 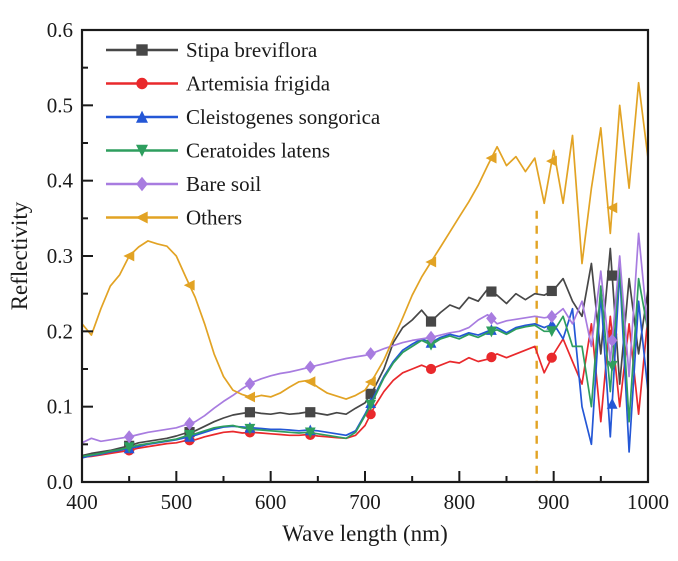 What do you see at coordinates (19, 256) in the screenshot?
I see `y-axis-title: Reflectivity` at bounding box center [19, 256].